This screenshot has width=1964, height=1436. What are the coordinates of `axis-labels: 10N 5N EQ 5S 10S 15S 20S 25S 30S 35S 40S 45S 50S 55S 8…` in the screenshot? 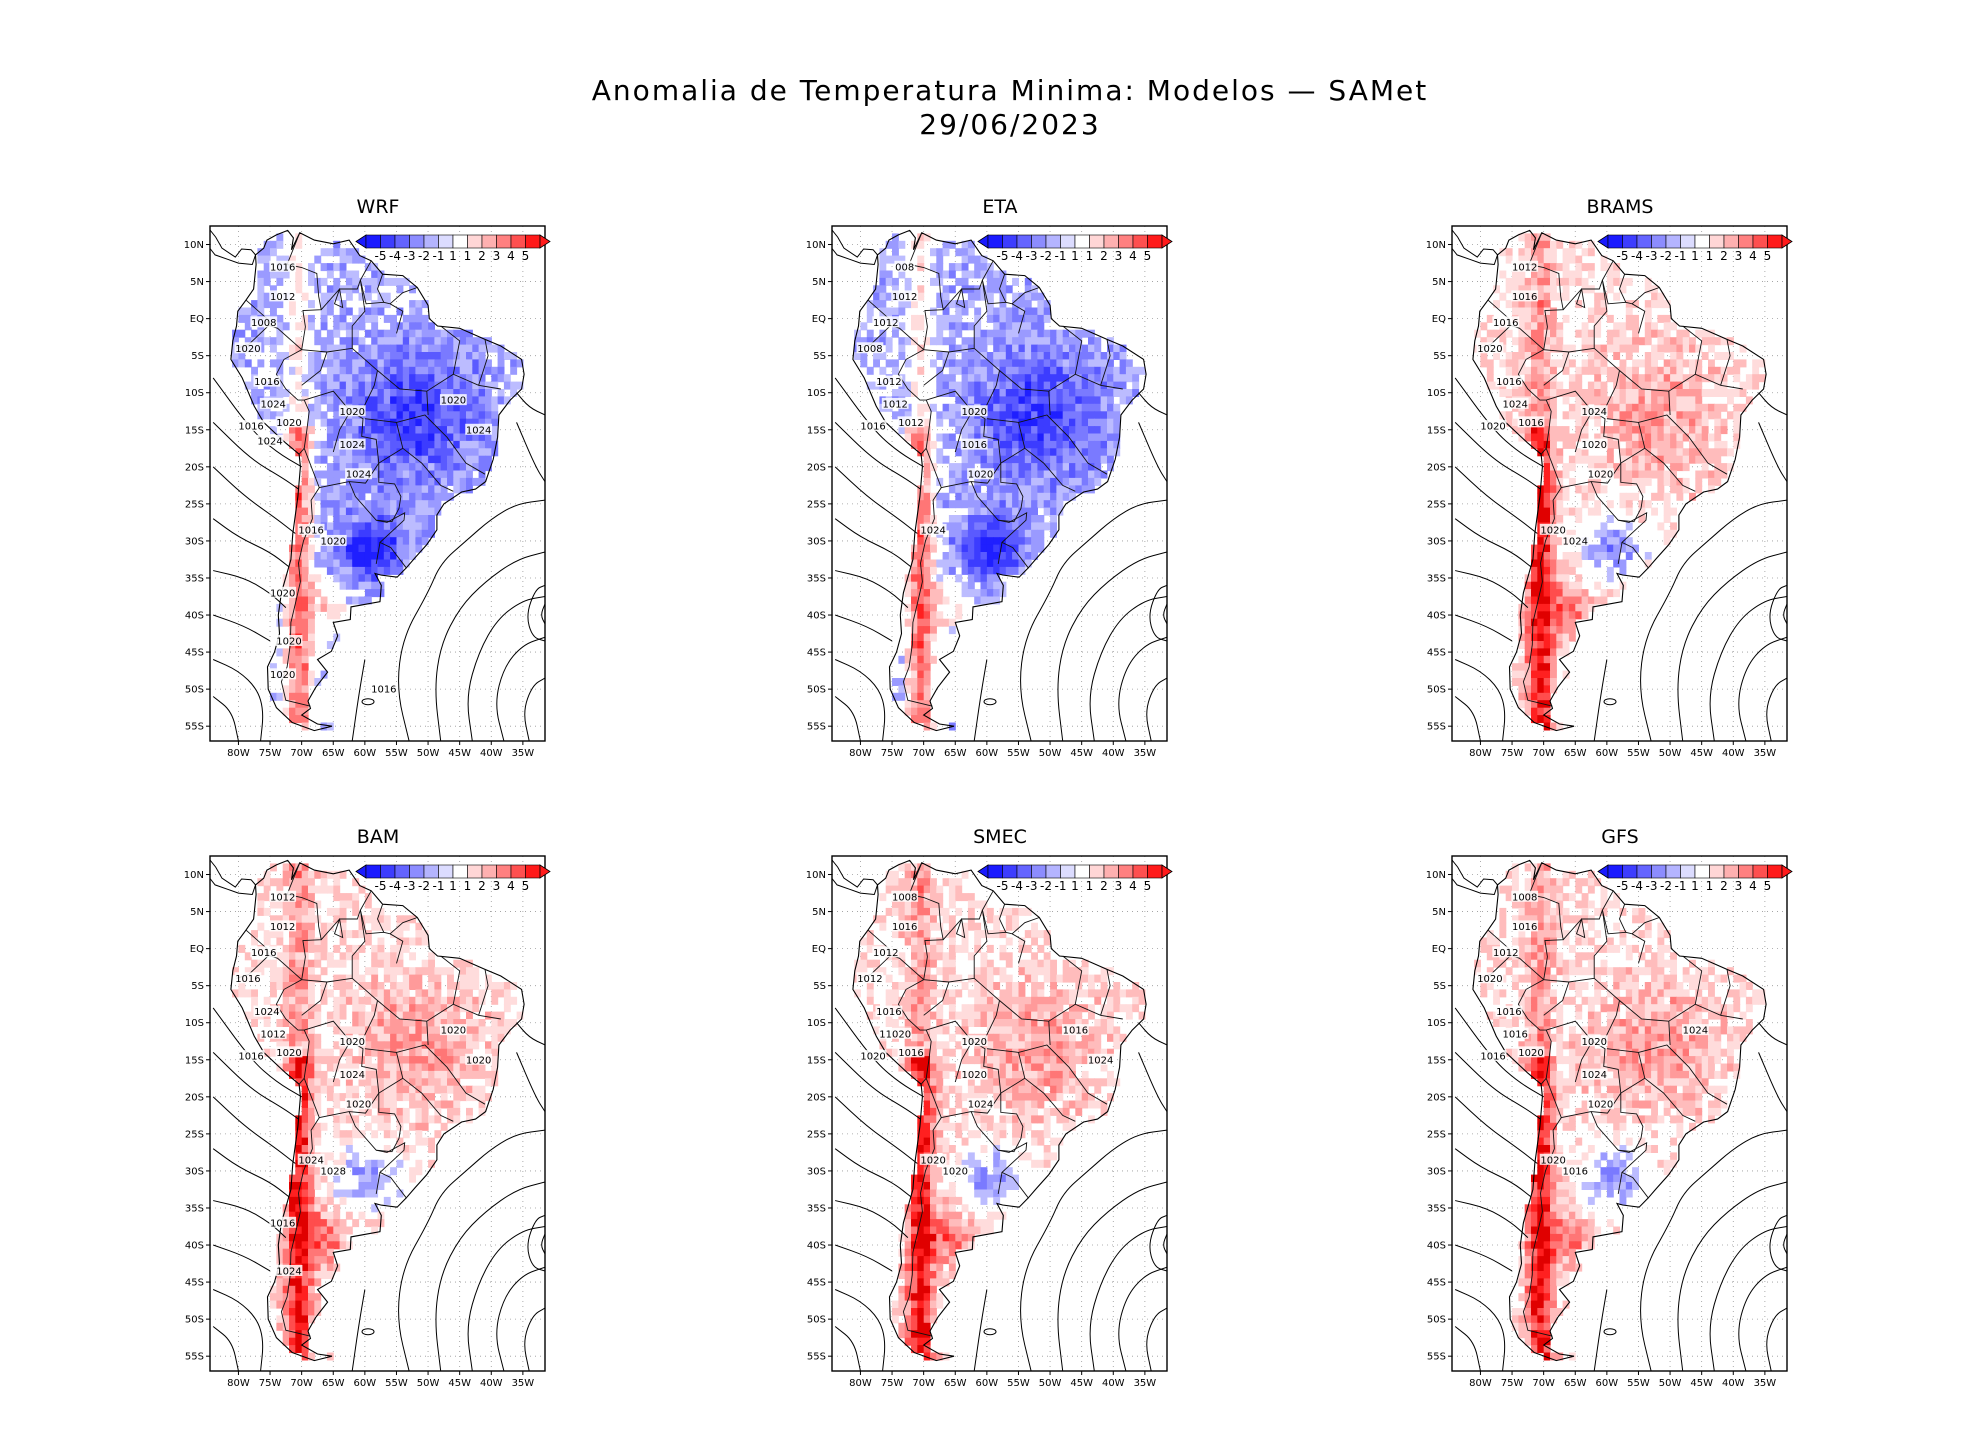 It's located at (1601, 499).